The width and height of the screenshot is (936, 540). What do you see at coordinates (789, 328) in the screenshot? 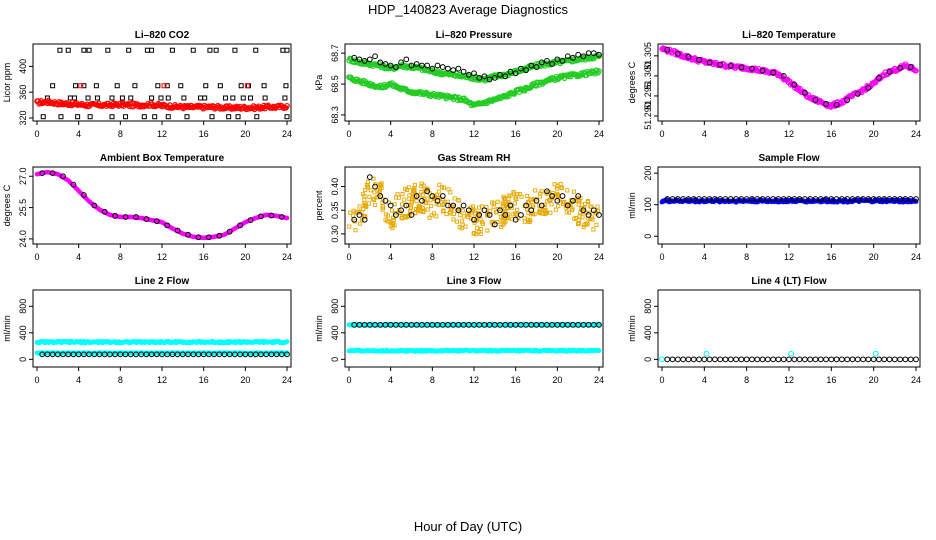
I see `panel-frame-line4` at bounding box center [789, 328].